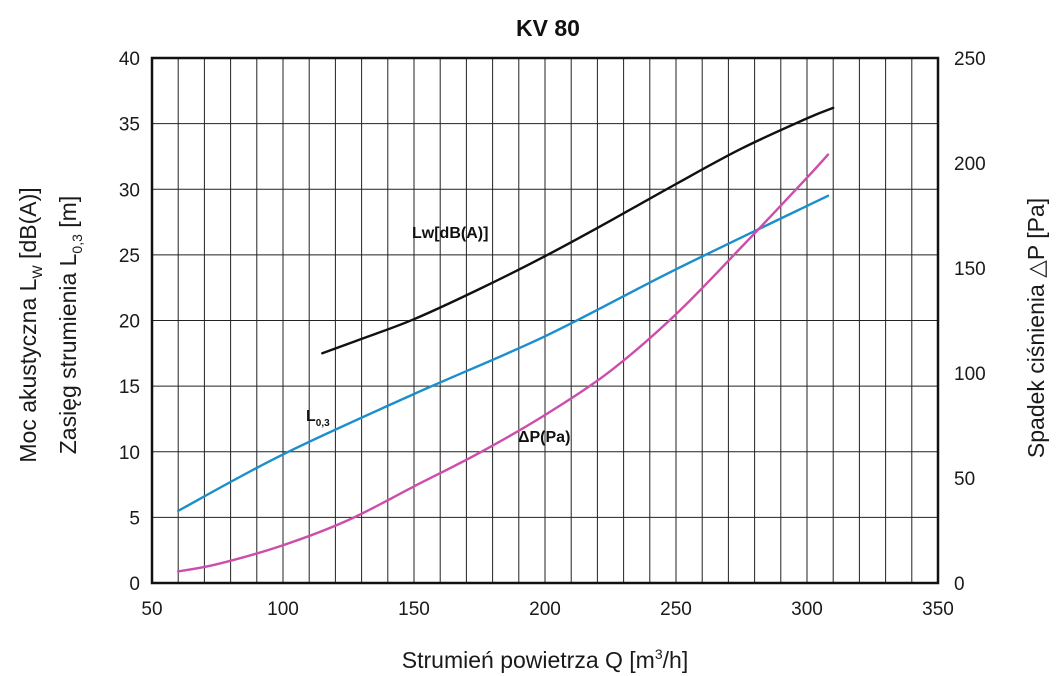  What do you see at coordinates (970, 374) in the screenshot?
I see `y-right-tick-label: 100` at bounding box center [970, 374].